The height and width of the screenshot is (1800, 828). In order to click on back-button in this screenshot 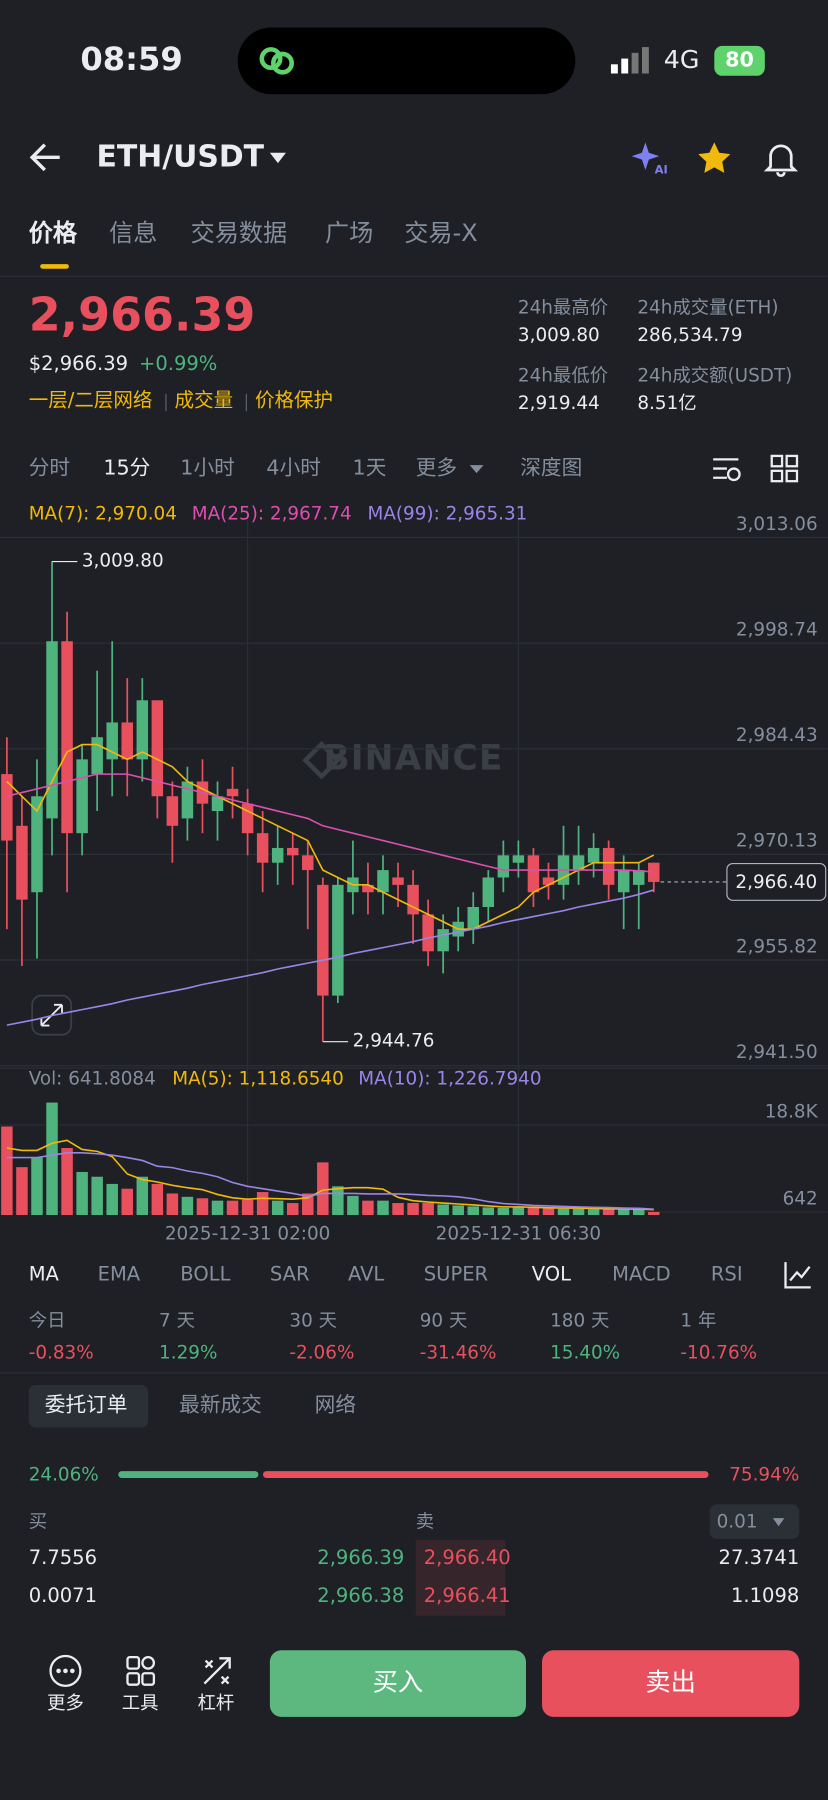, I will do `click(47, 157)`.